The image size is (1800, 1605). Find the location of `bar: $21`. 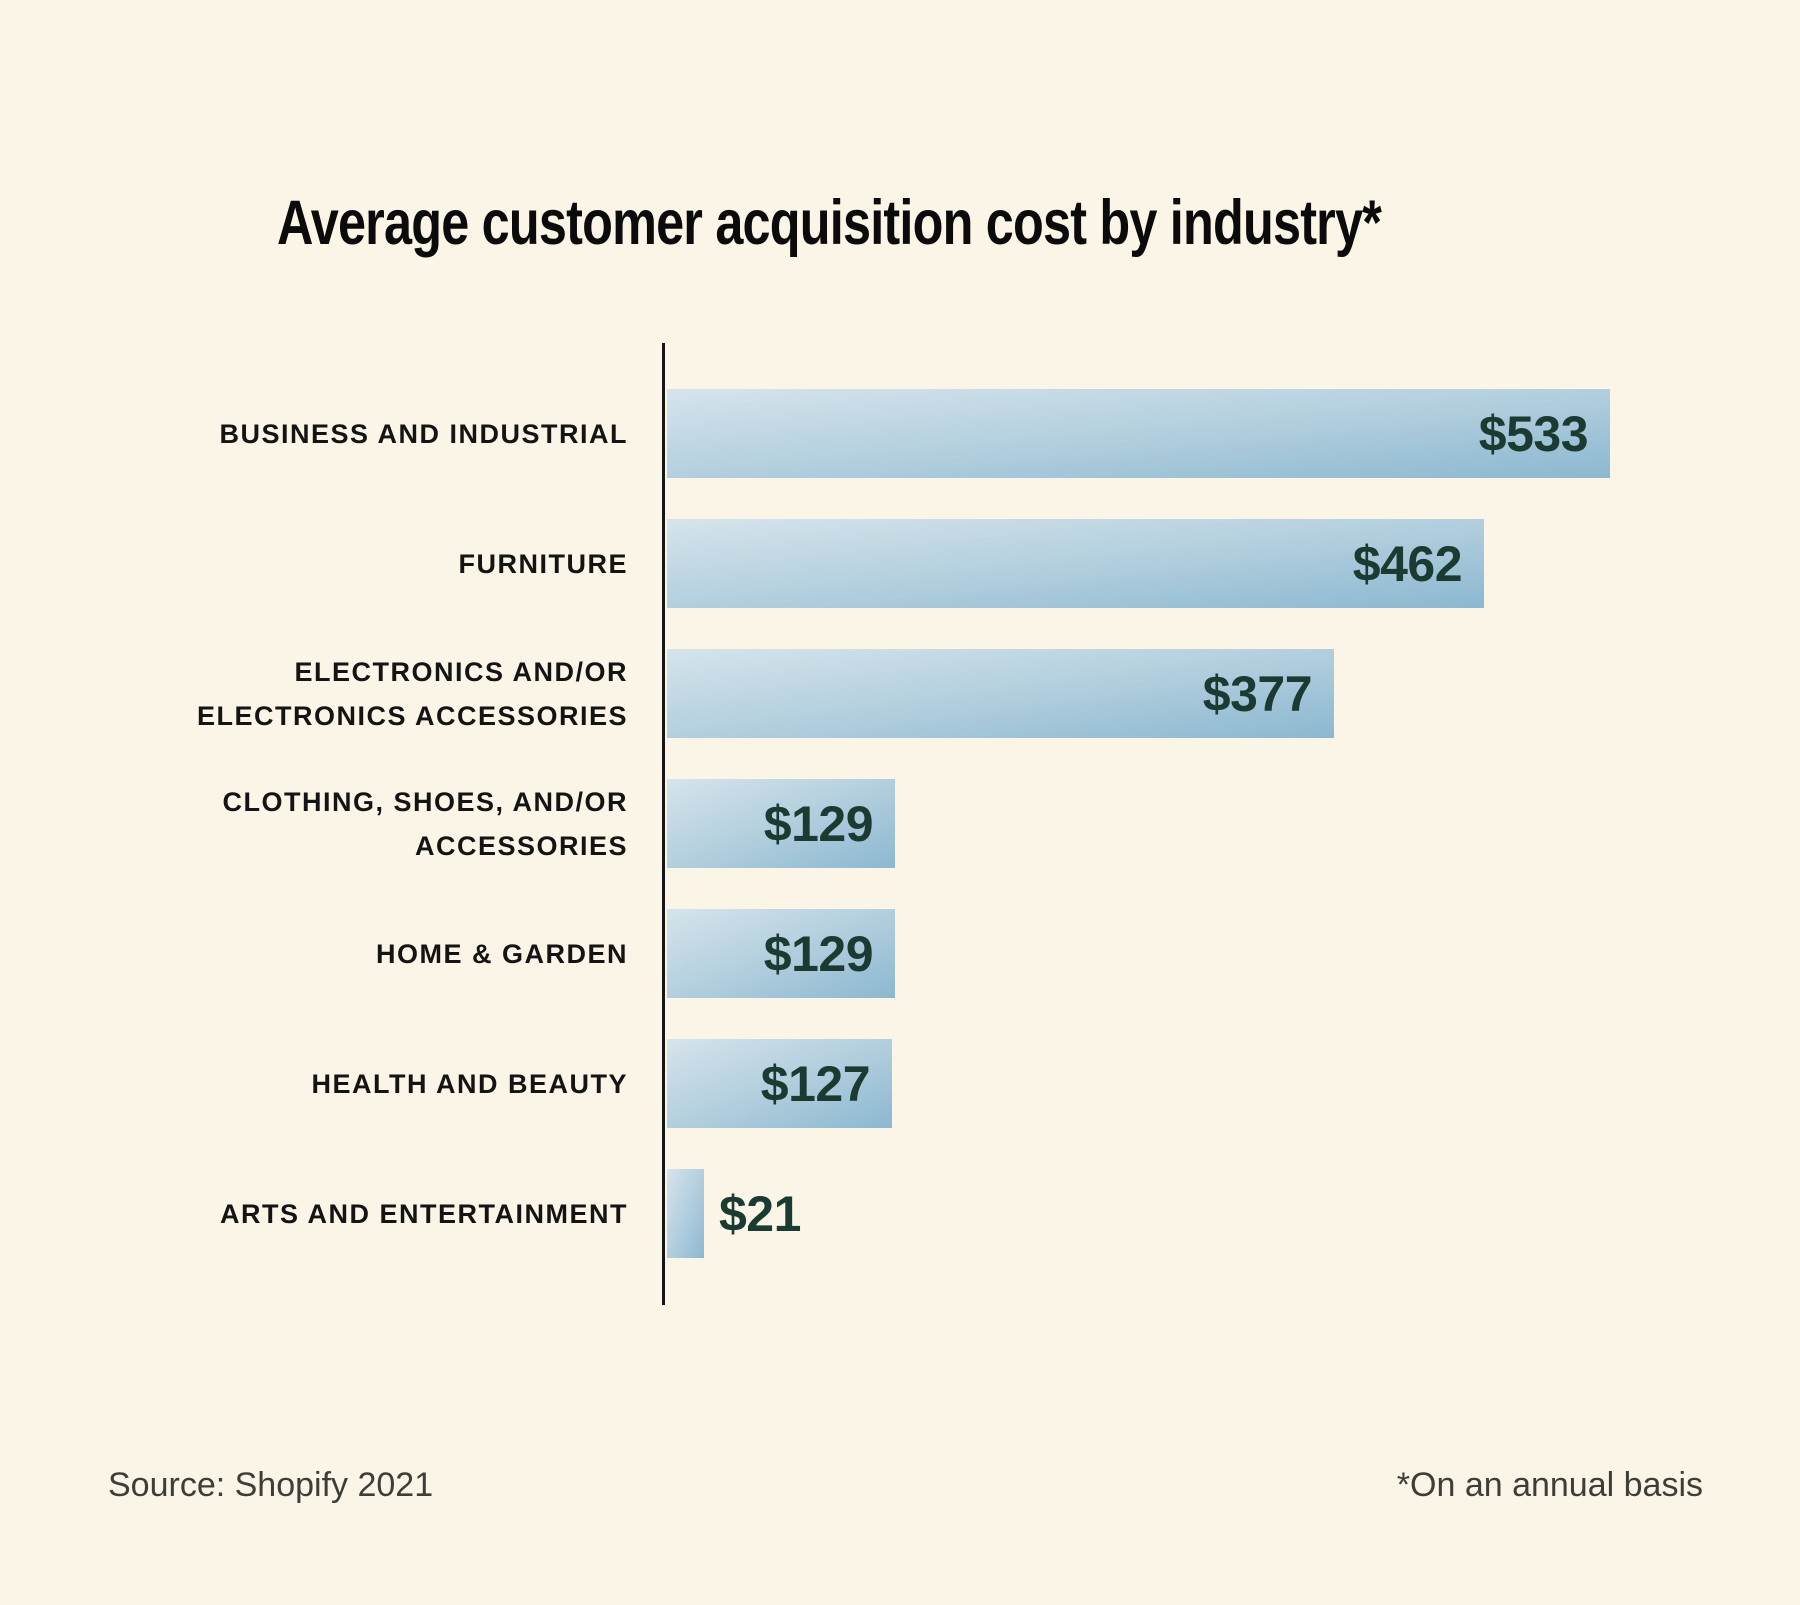

bar: $21 is located at coordinates (734, 1213).